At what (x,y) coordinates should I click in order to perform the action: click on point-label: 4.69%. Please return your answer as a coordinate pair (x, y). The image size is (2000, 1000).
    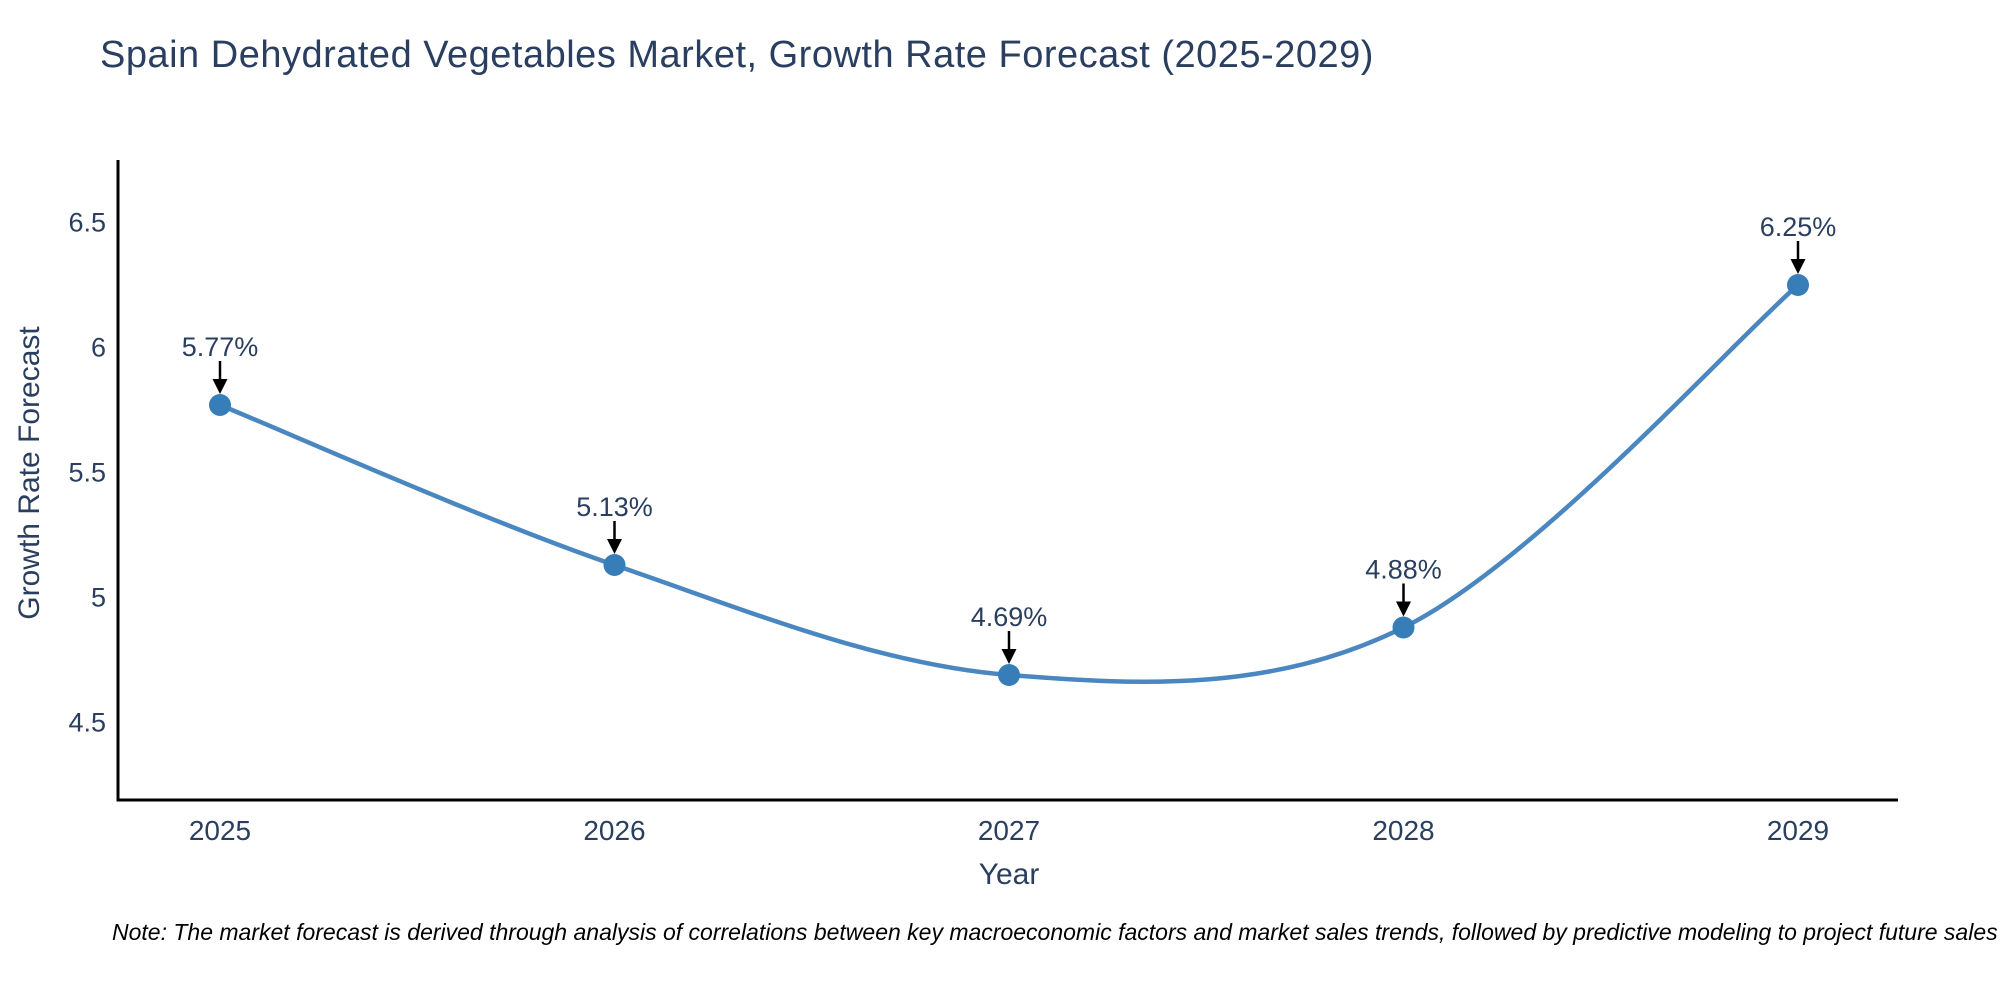
    Looking at the image, I should click on (1009, 617).